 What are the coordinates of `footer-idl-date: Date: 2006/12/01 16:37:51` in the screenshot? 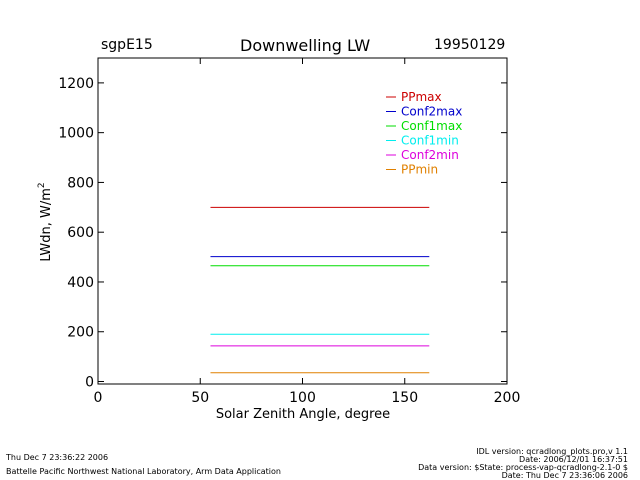 It's located at (573, 459).